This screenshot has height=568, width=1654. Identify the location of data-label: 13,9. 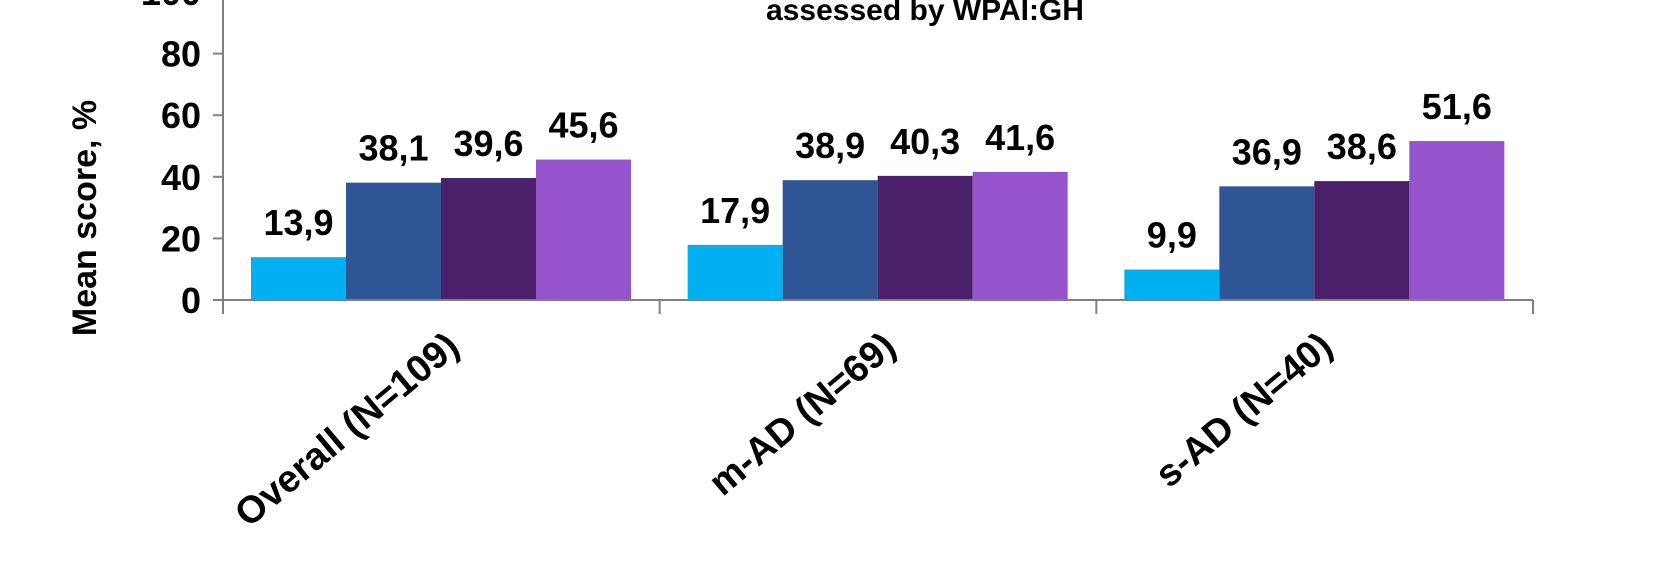
(298, 222).